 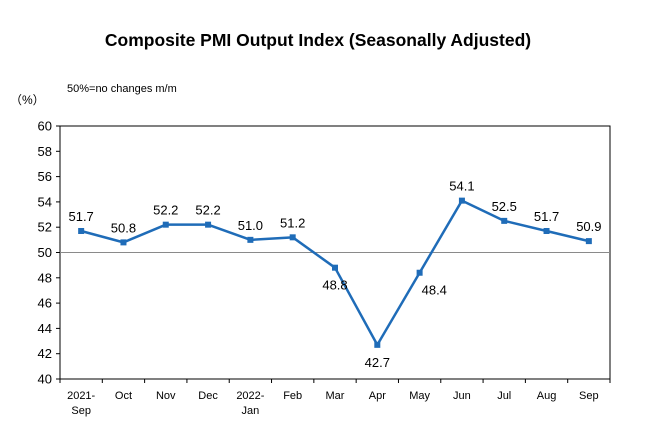 I want to click on data-label: 42.7, so click(x=377, y=362).